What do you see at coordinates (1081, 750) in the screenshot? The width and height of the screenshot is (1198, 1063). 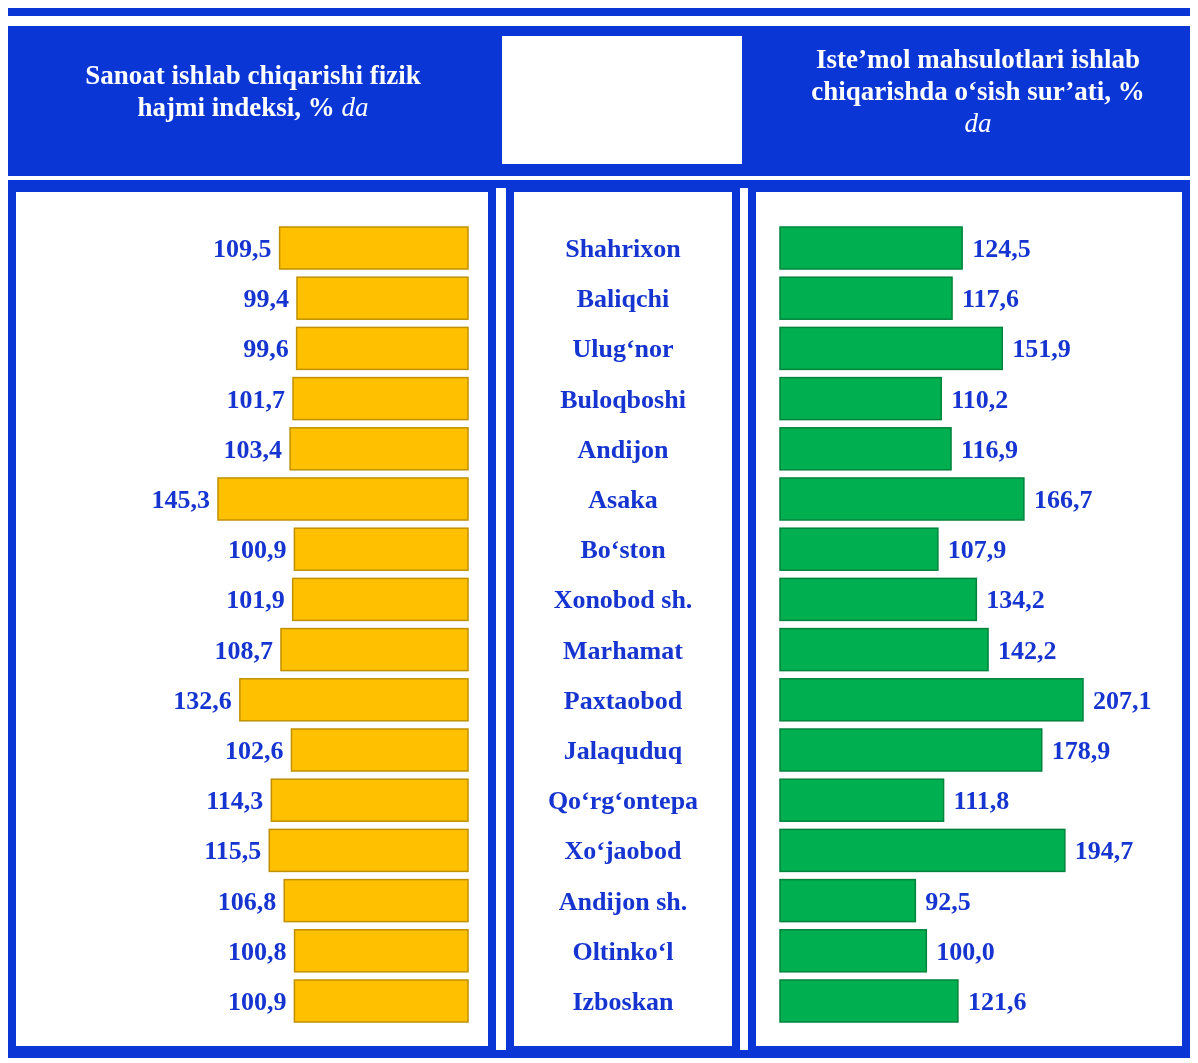 I see `data-label: 178,9` at bounding box center [1081, 750].